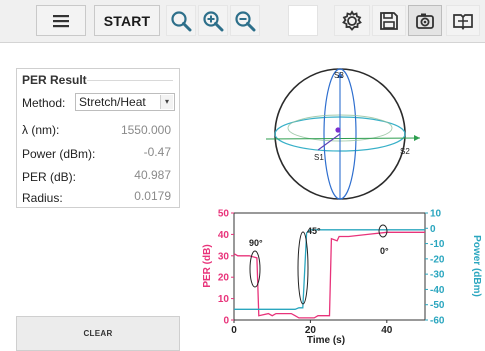  What do you see at coordinates (255, 269) in the screenshot?
I see `marker-90-ellipse` at bounding box center [255, 269].